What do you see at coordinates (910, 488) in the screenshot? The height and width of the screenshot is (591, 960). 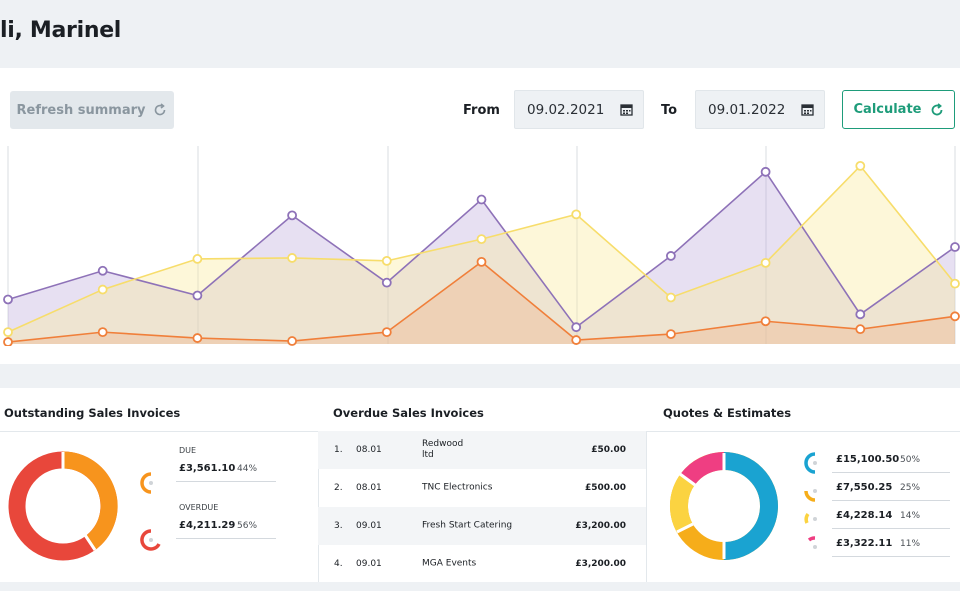 I see `quote-percent: 25%` at bounding box center [910, 488].